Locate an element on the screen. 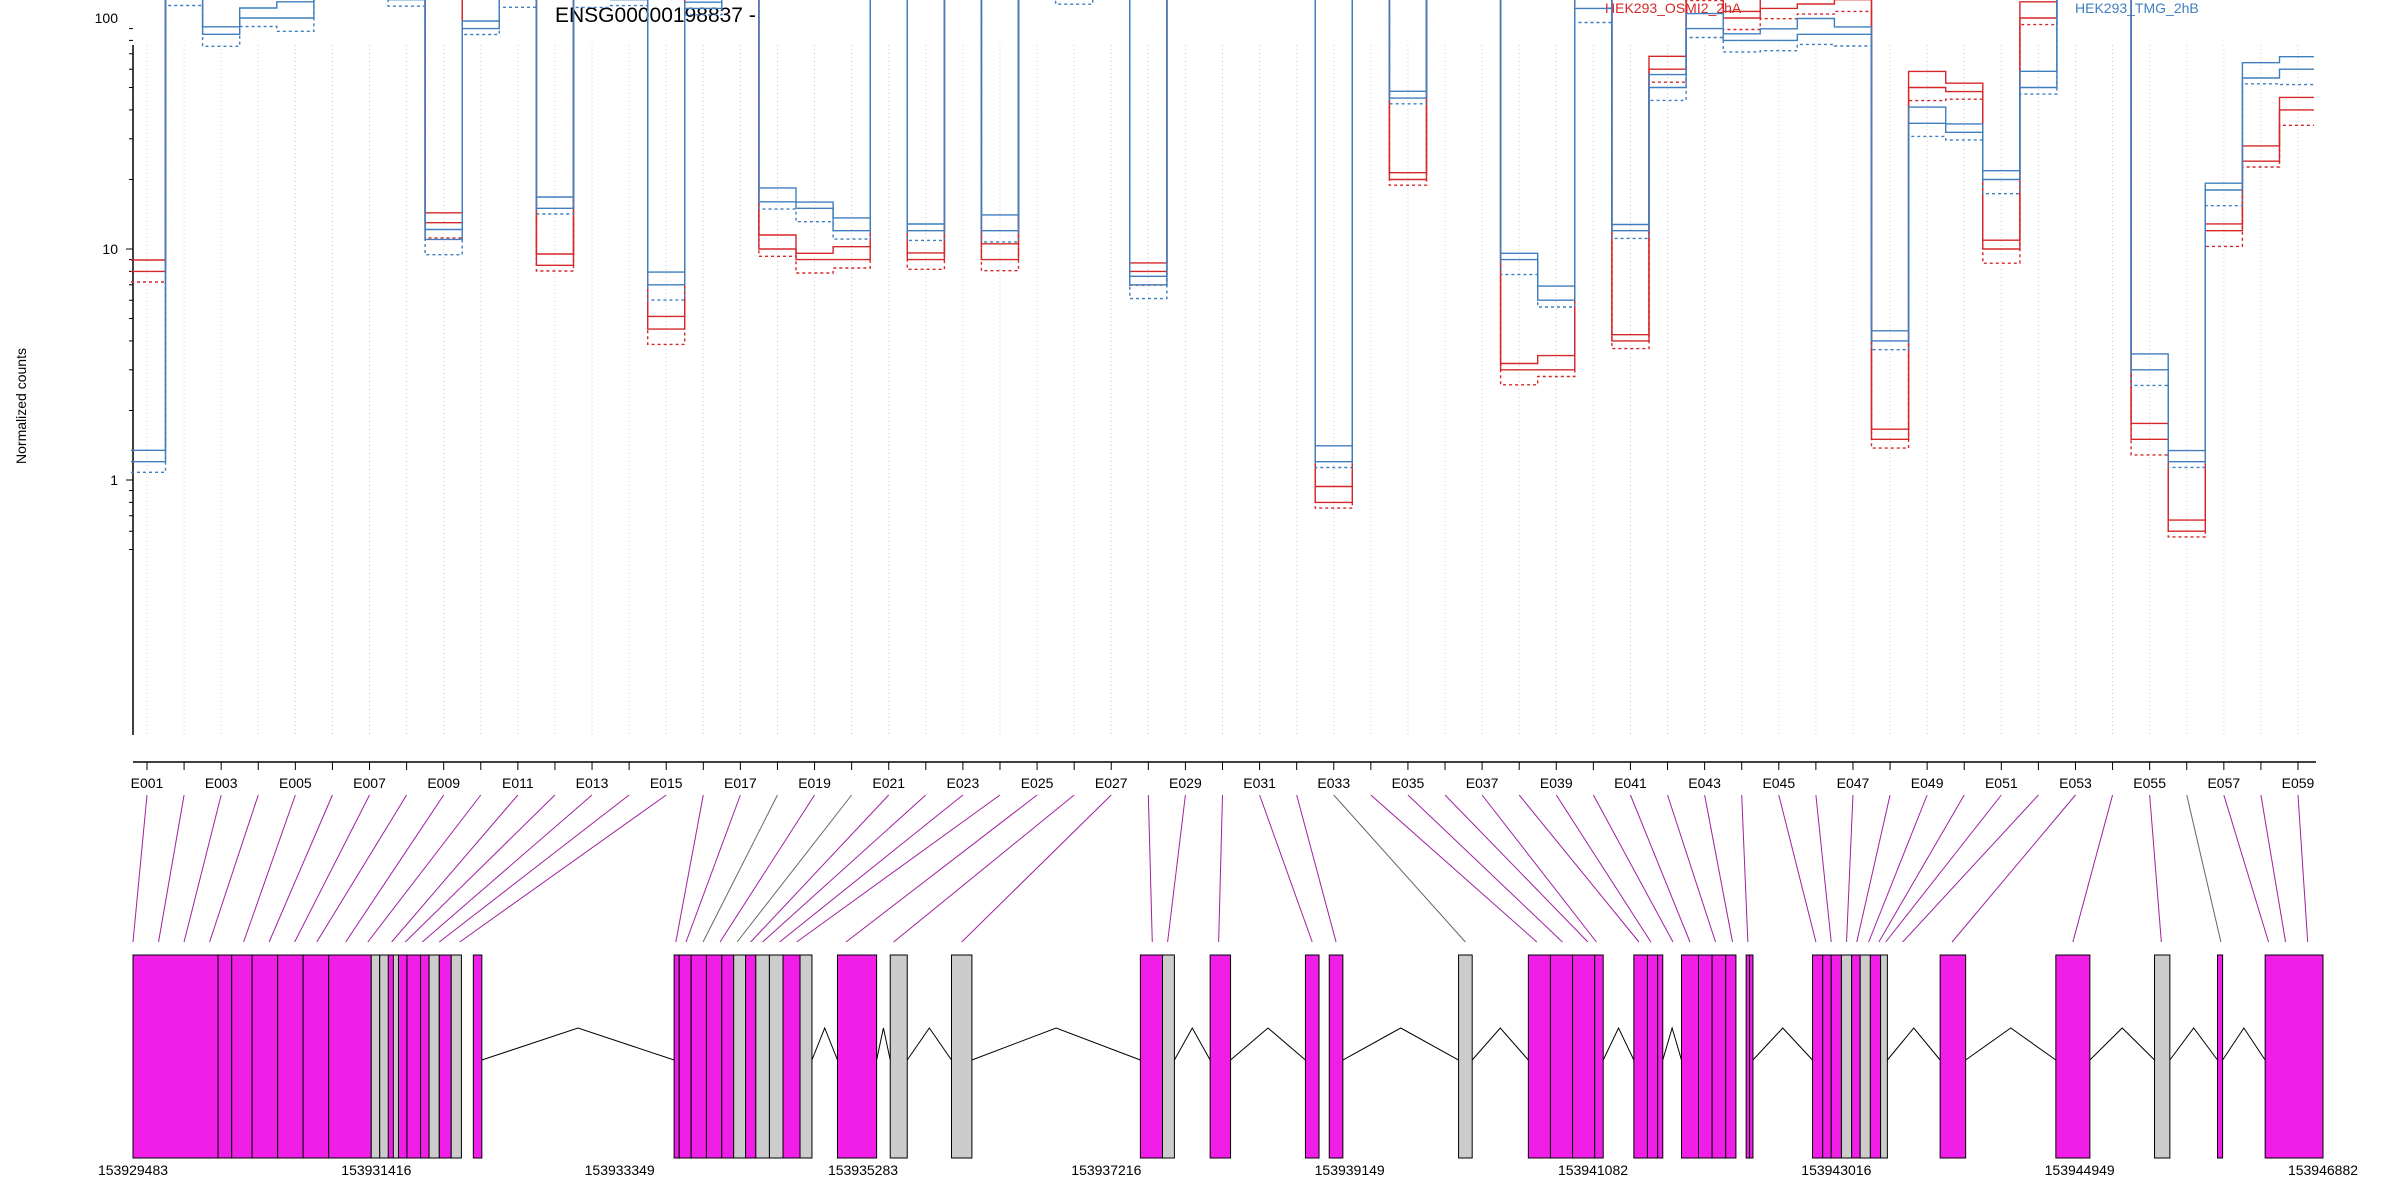  x-tick-label: E007 is located at coordinates (369, 783).